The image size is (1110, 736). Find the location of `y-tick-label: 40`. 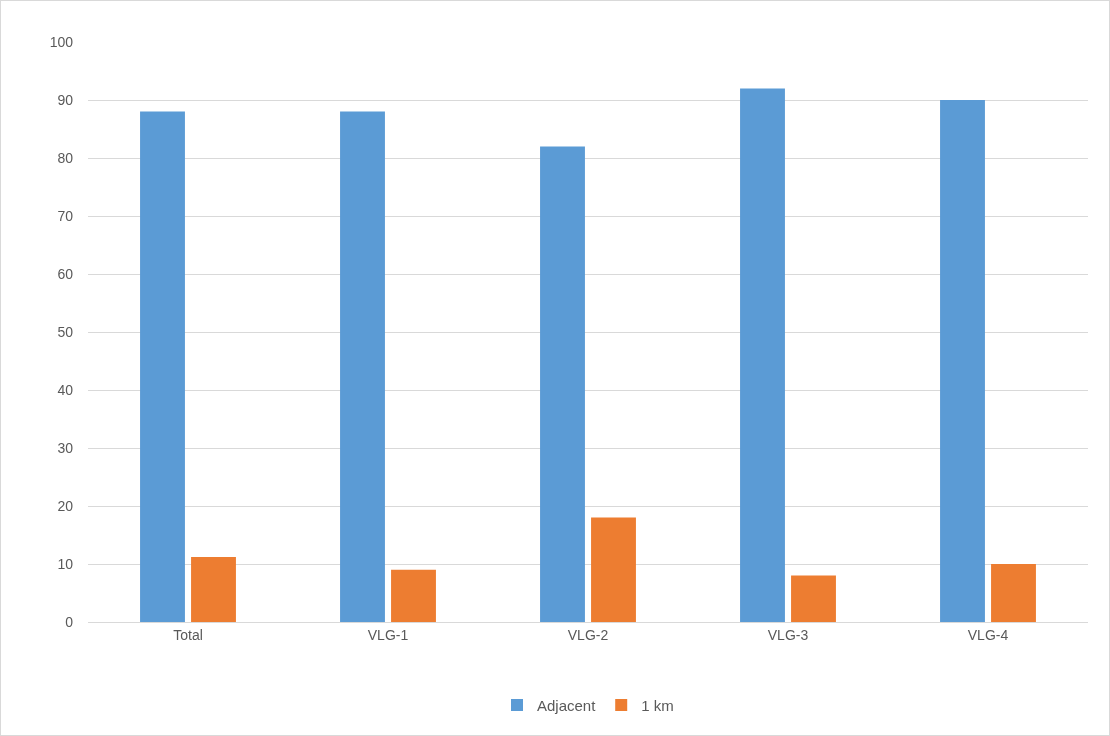

y-tick-label: 40 is located at coordinates (65, 389).